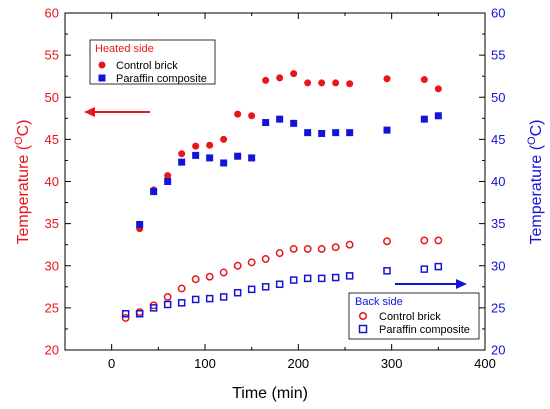 This screenshot has height=409, width=550. Describe the element at coordinates (102, 78) in the screenshot. I see `legend-marker-filled-square` at that location.